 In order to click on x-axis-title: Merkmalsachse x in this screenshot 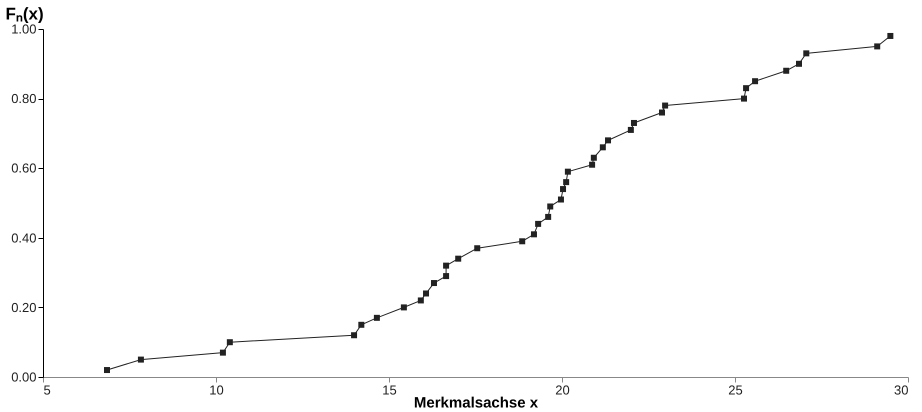, I will do `click(476, 403)`.